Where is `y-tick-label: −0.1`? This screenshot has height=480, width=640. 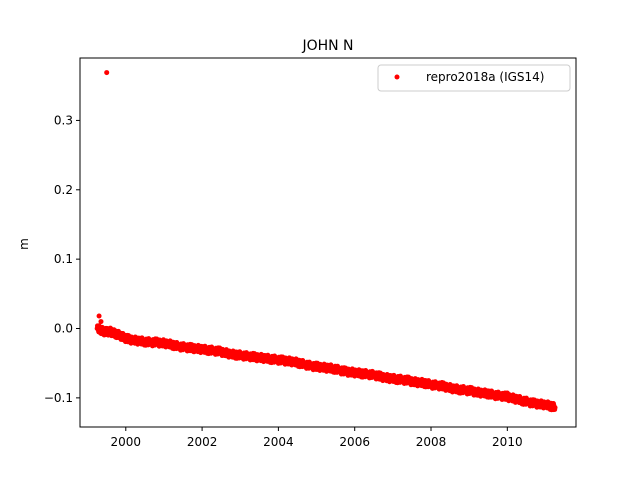
y-tick-label: −0.1 is located at coordinates (58, 398).